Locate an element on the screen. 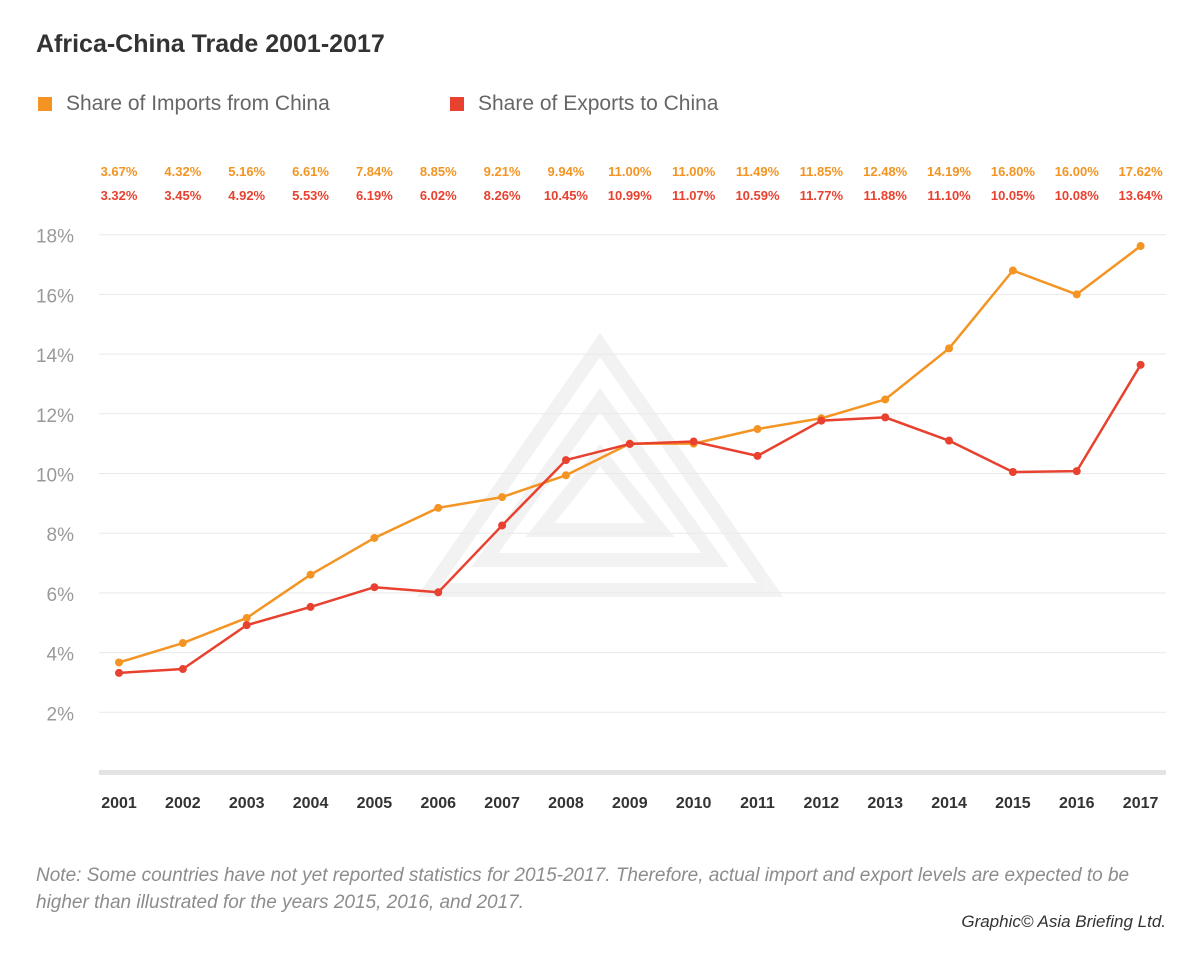 This screenshot has height=965, width=1200. x-tick-label: 2012 is located at coordinates (822, 803).